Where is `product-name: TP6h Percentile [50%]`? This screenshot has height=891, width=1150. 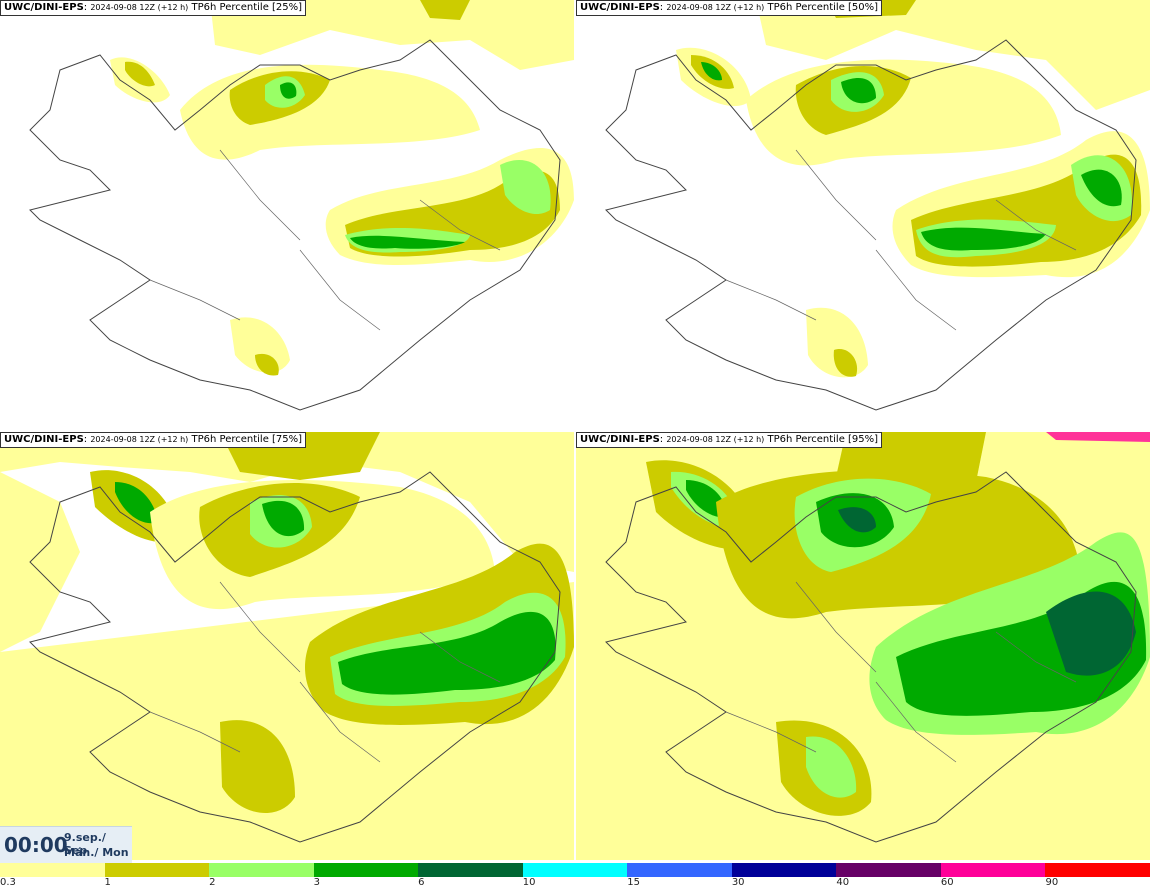 product-name: TP6h Percentile [50%] is located at coordinates (823, 7).